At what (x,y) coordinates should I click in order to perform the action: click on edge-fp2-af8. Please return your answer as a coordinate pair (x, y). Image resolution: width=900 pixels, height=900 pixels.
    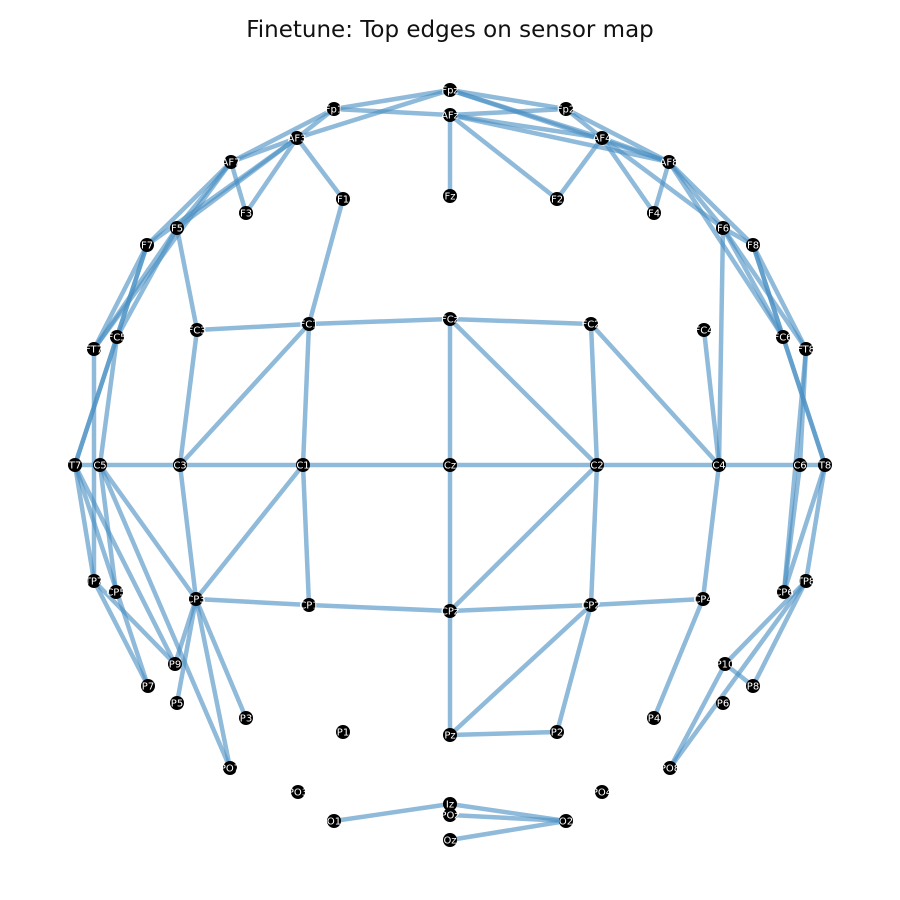
    Looking at the image, I should click on (617, 135).